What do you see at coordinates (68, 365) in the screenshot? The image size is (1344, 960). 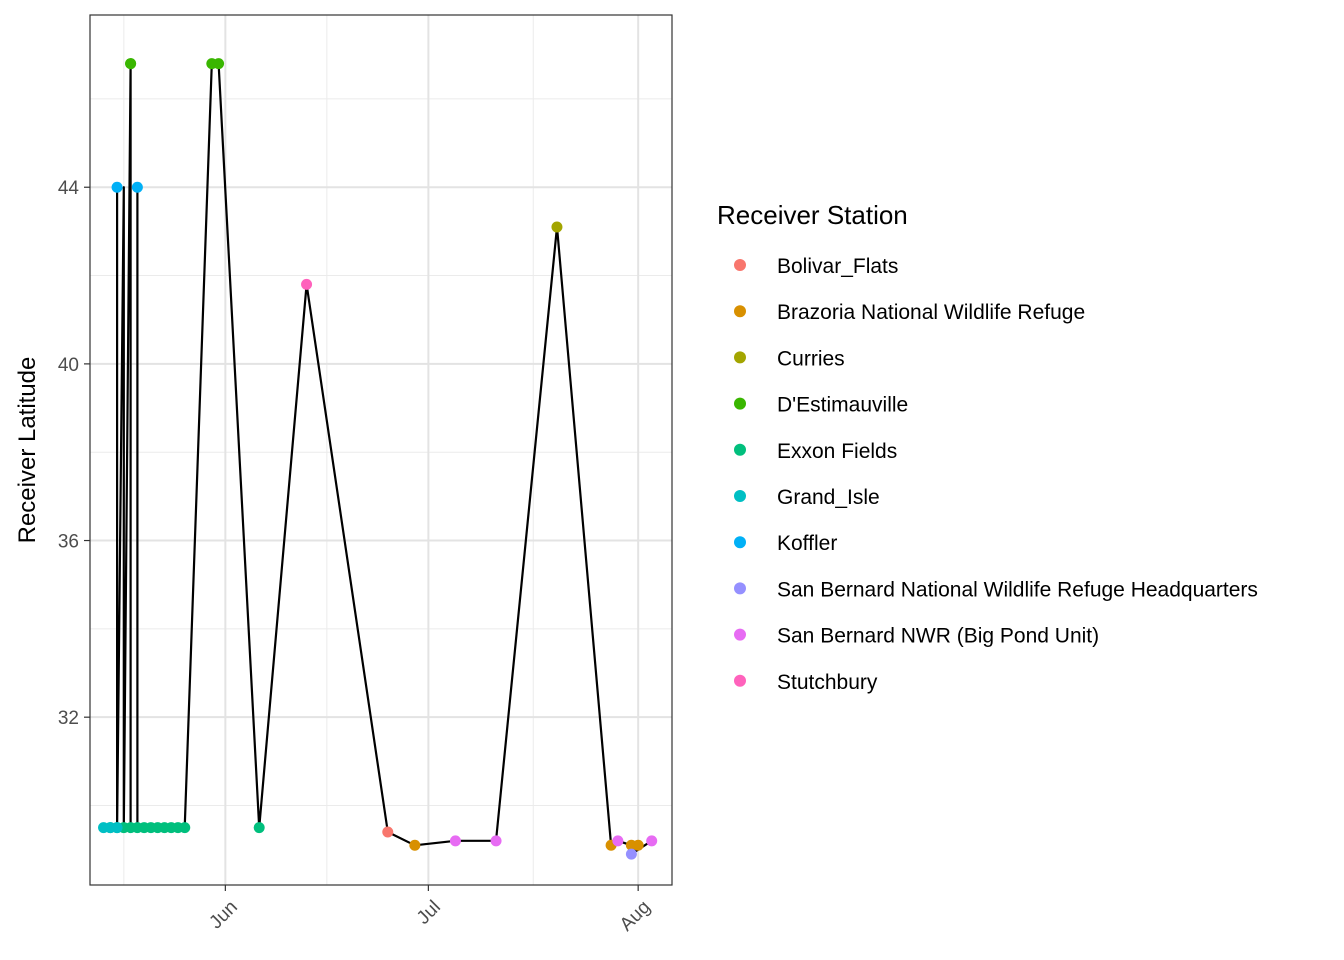 I see `y-tick-label: 40` at bounding box center [68, 365].